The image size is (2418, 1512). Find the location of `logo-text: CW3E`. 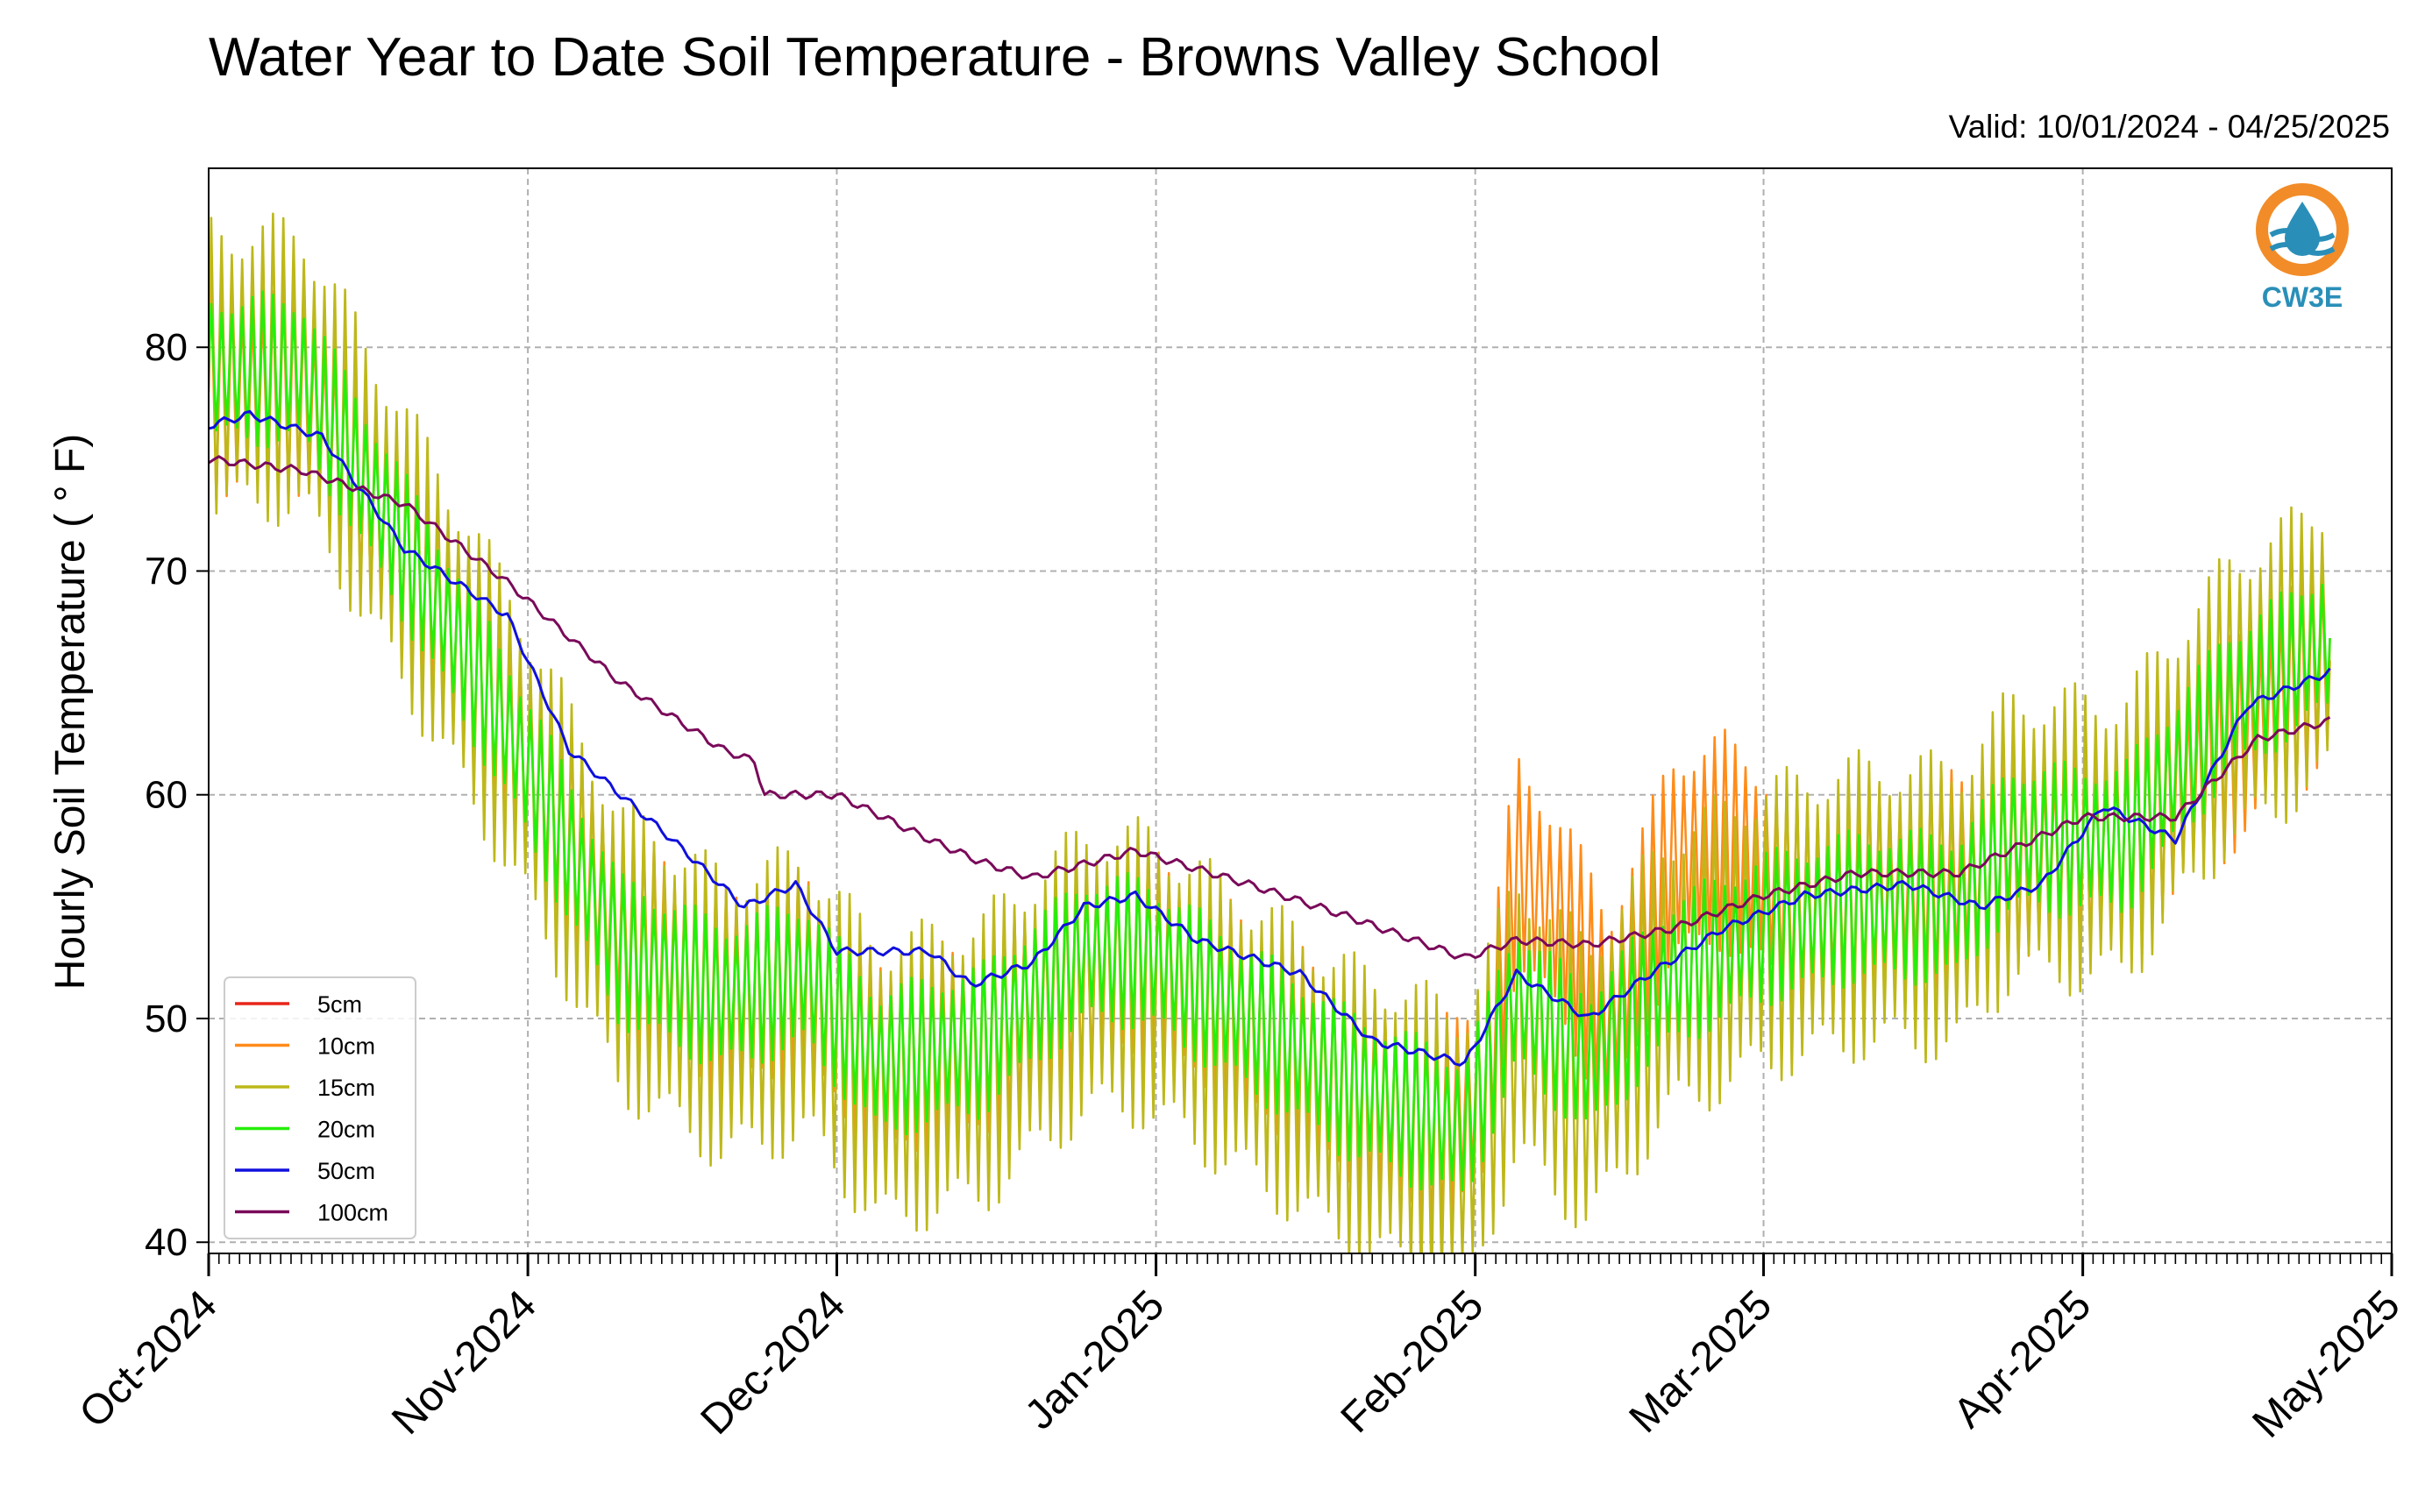

logo-text: CW3E is located at coordinates (2302, 297).